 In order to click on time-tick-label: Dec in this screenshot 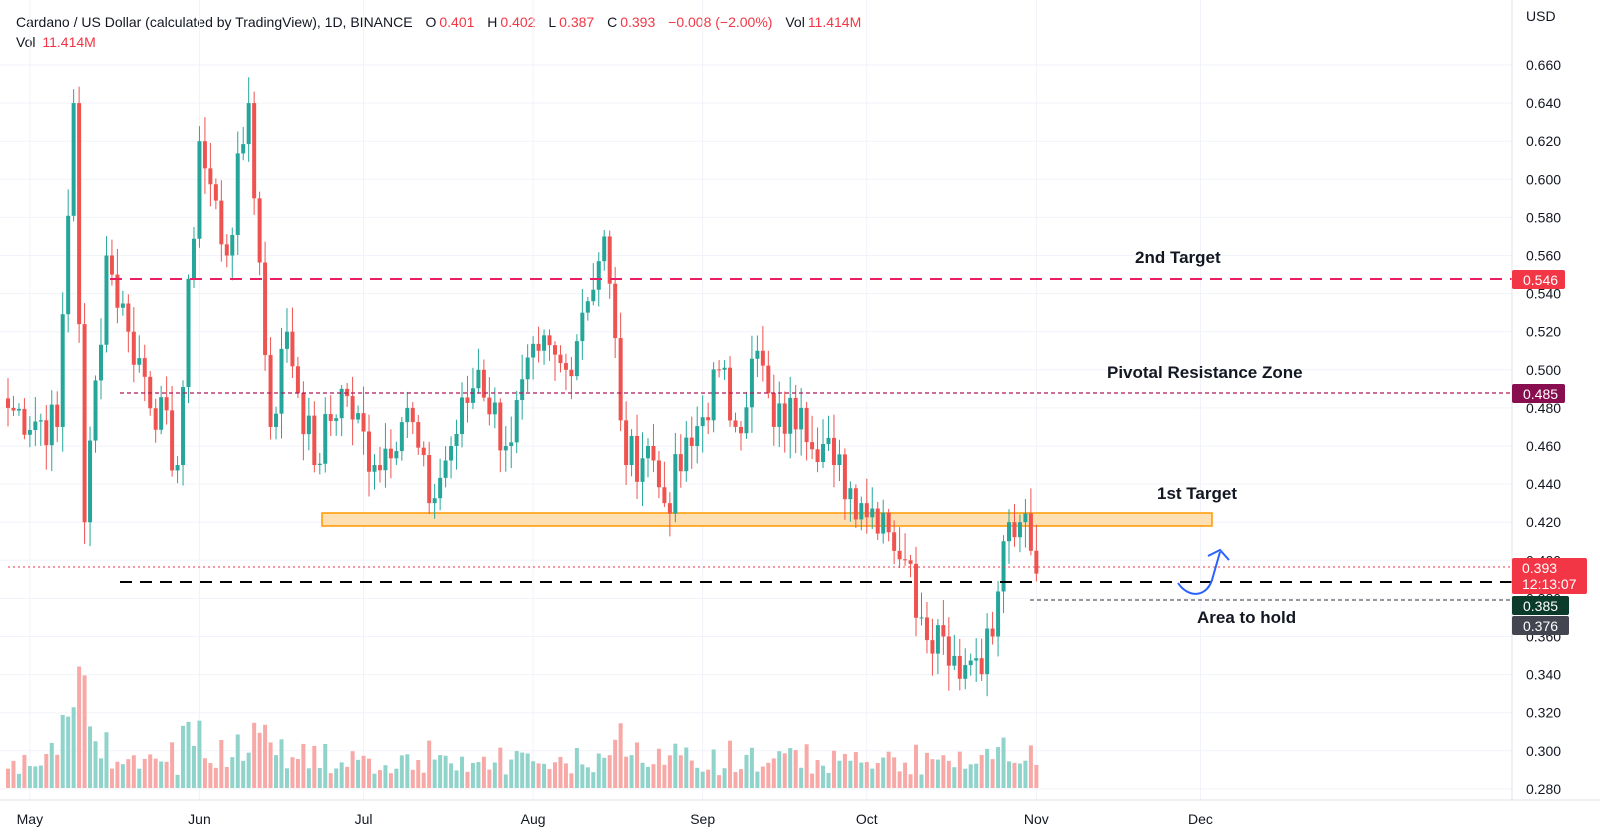, I will do `click(1200, 819)`.